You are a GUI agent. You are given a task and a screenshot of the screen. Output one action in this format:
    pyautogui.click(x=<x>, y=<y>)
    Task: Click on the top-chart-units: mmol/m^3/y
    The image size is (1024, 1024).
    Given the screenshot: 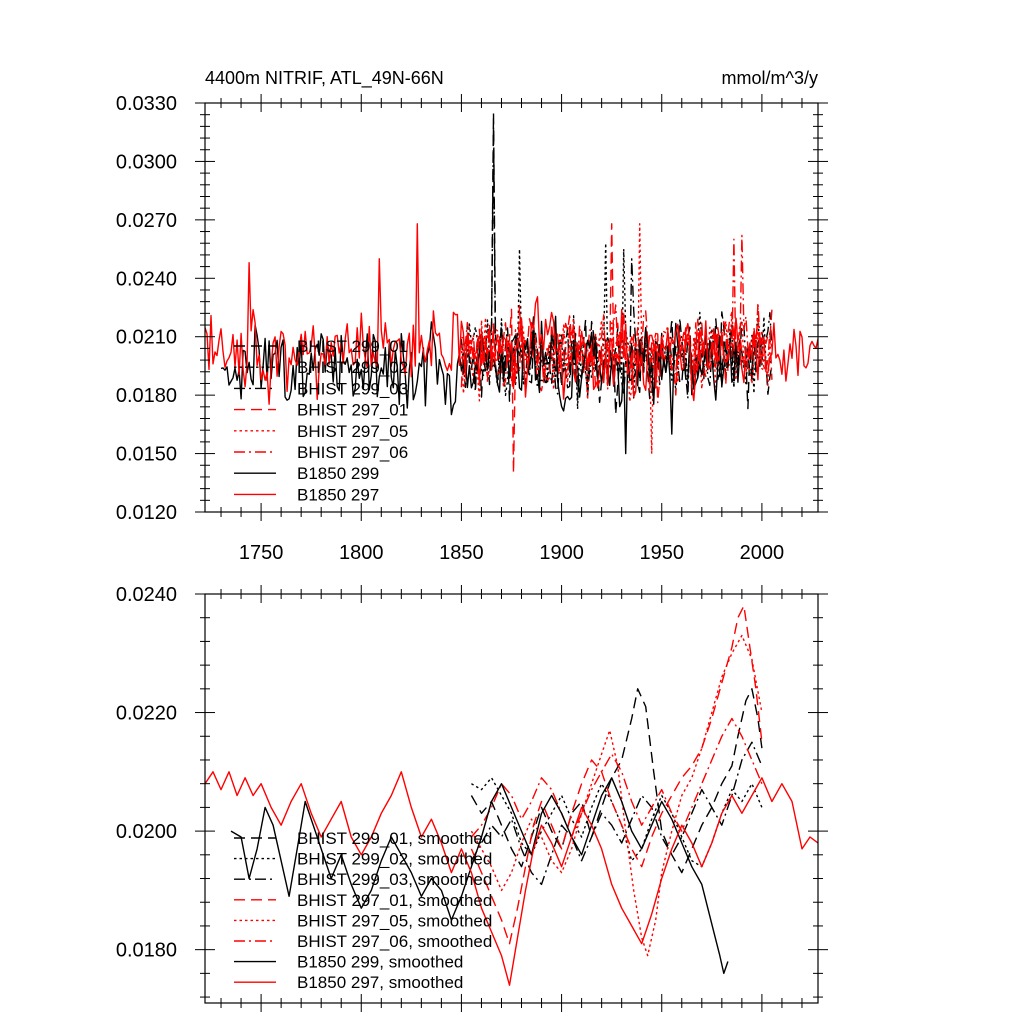 What is the action you would take?
    pyautogui.click(x=770, y=78)
    